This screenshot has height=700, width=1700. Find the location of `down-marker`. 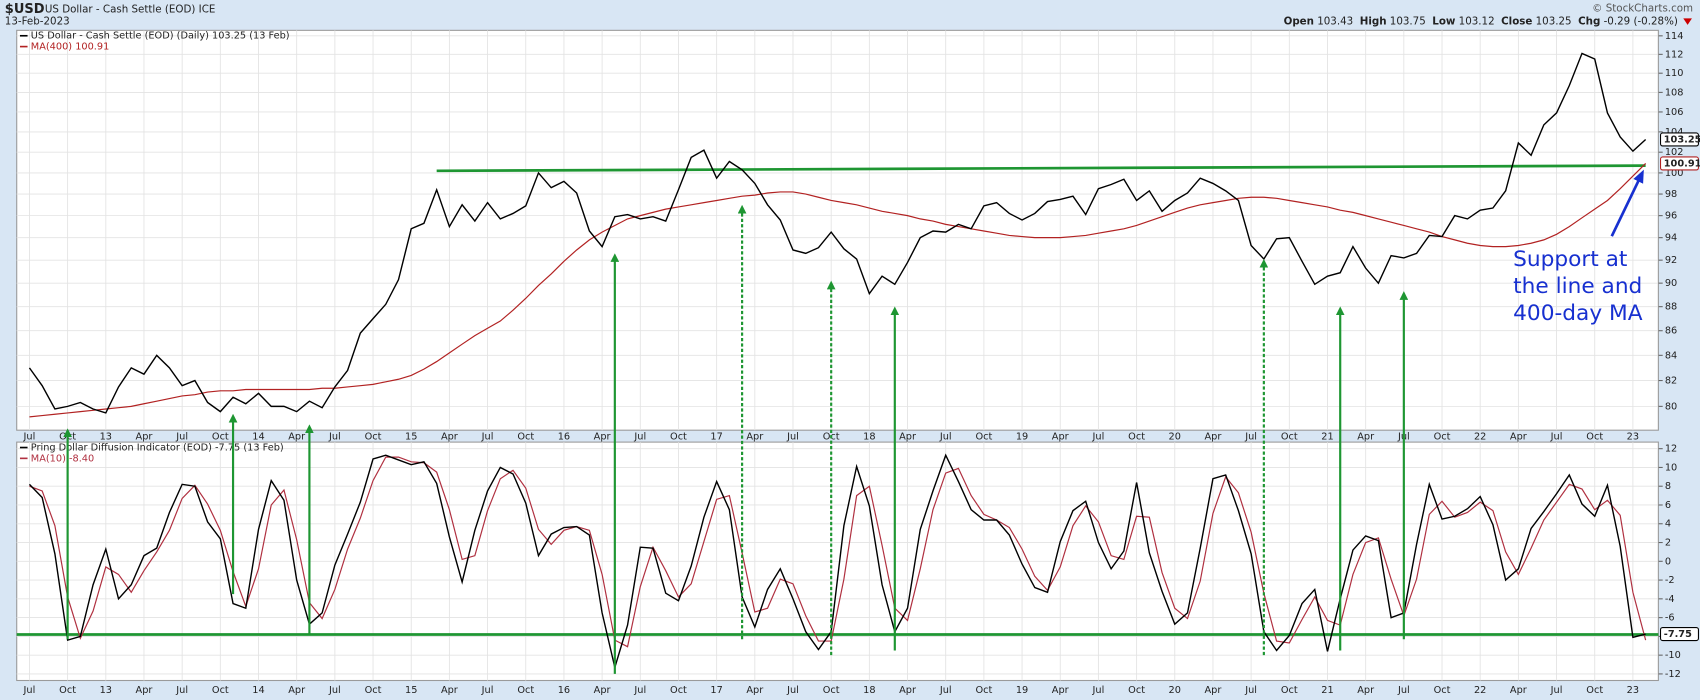

down-marker is located at coordinates (1687, 21).